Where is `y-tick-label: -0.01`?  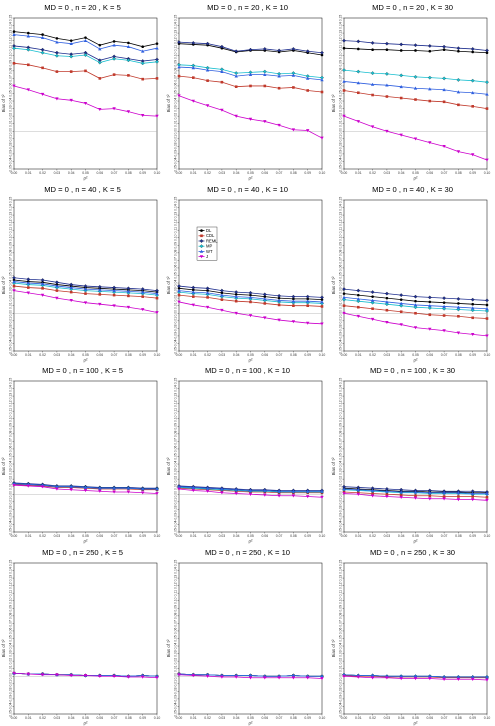
y-tick-label: -0.01 is located at coordinates (176, 683).